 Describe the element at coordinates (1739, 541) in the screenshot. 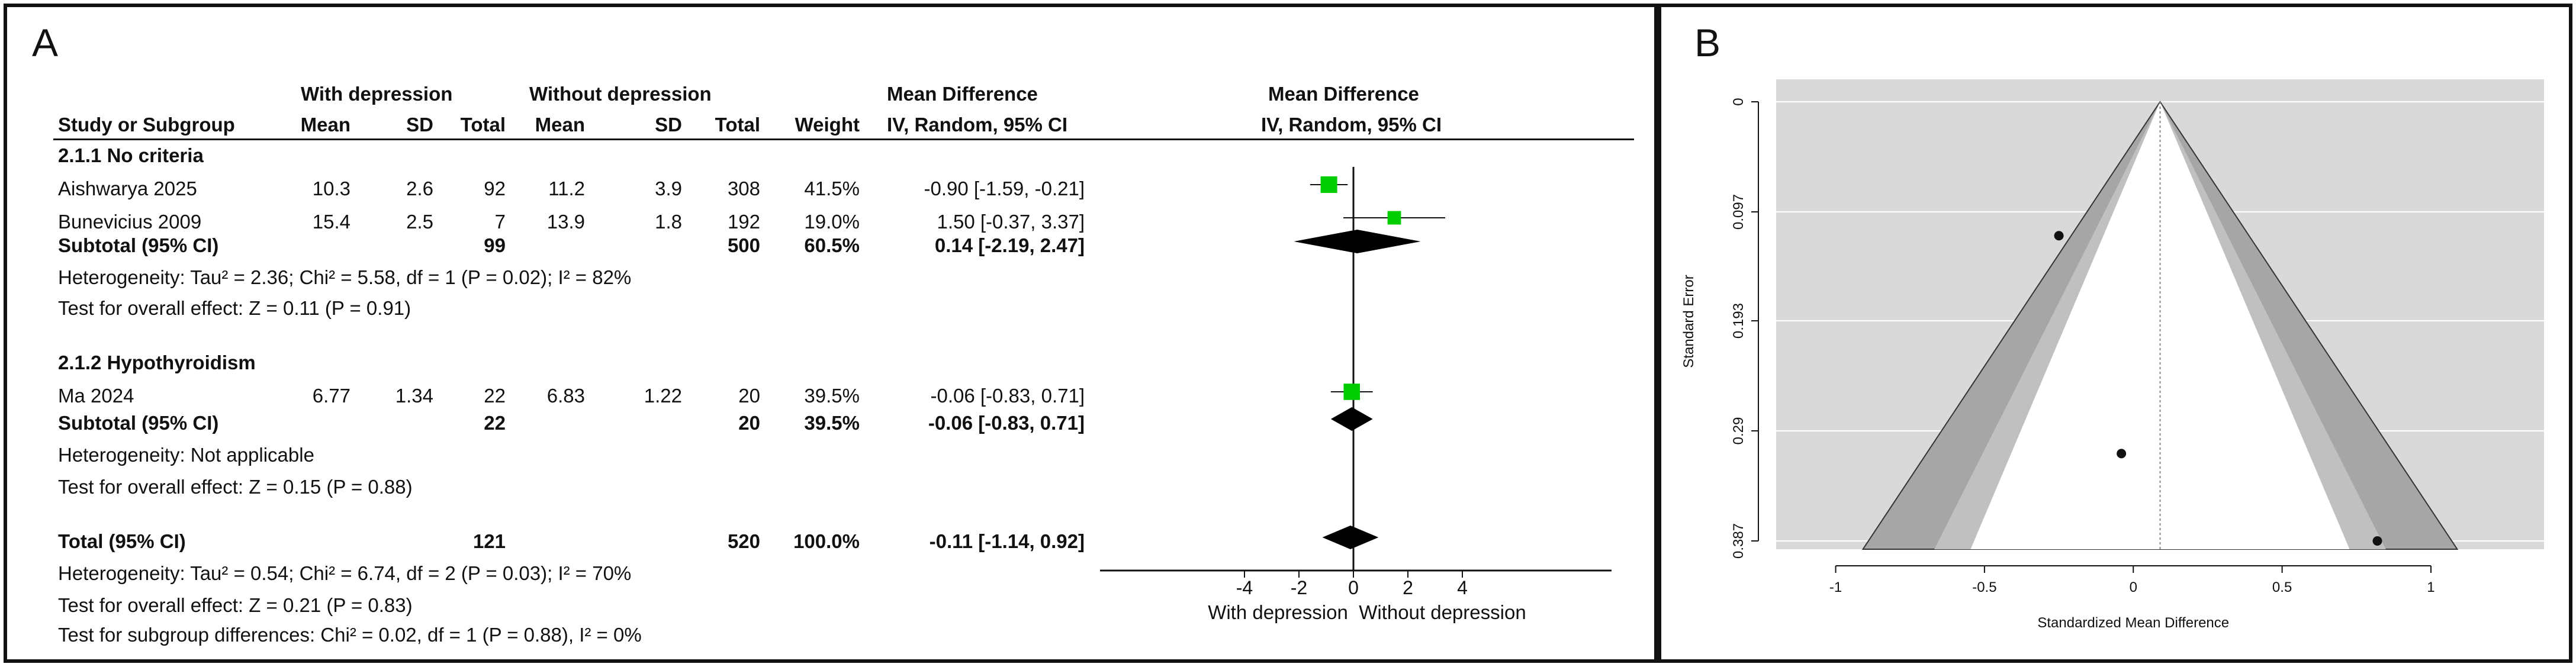

I see `funnel-y-tick-label: 0.387` at that location.